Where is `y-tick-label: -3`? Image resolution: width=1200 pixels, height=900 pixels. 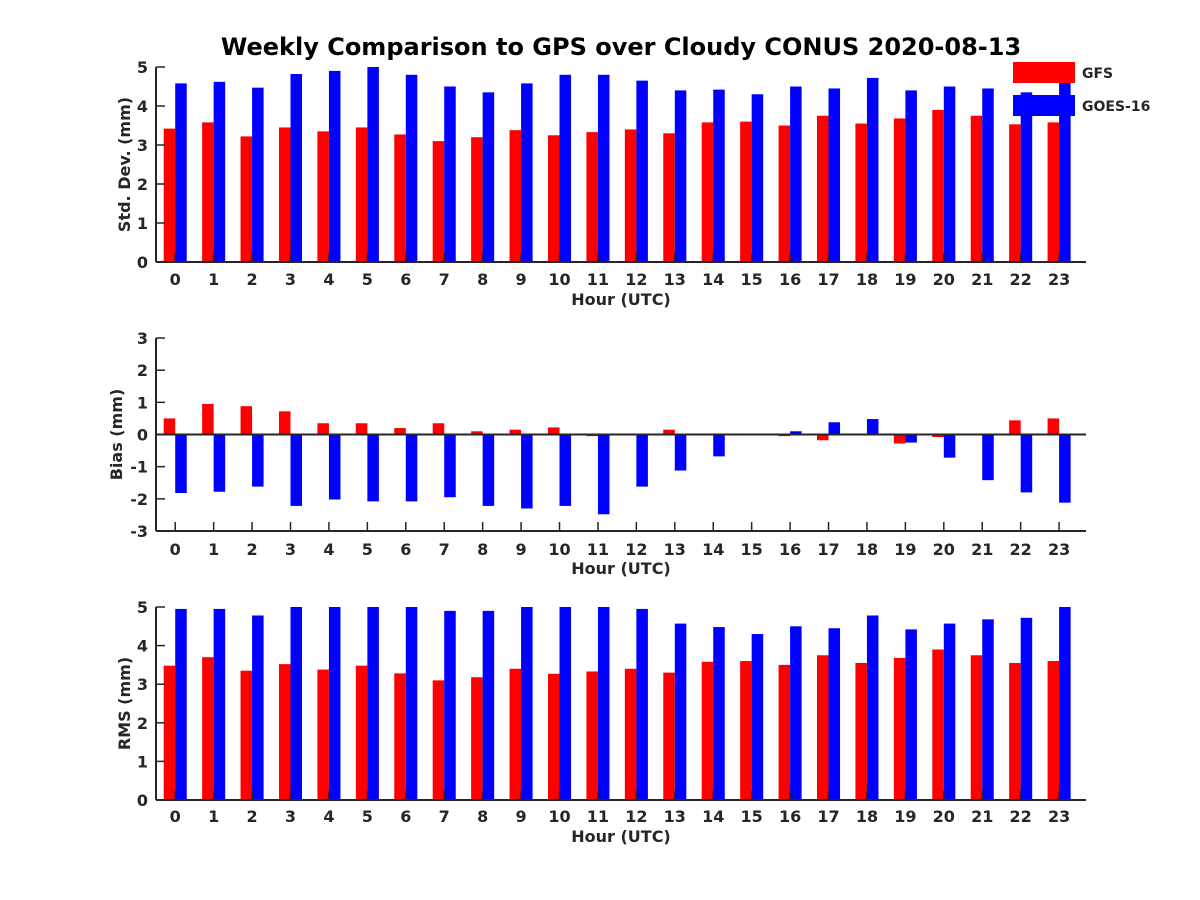
y-tick-label: -3 is located at coordinates (139, 531).